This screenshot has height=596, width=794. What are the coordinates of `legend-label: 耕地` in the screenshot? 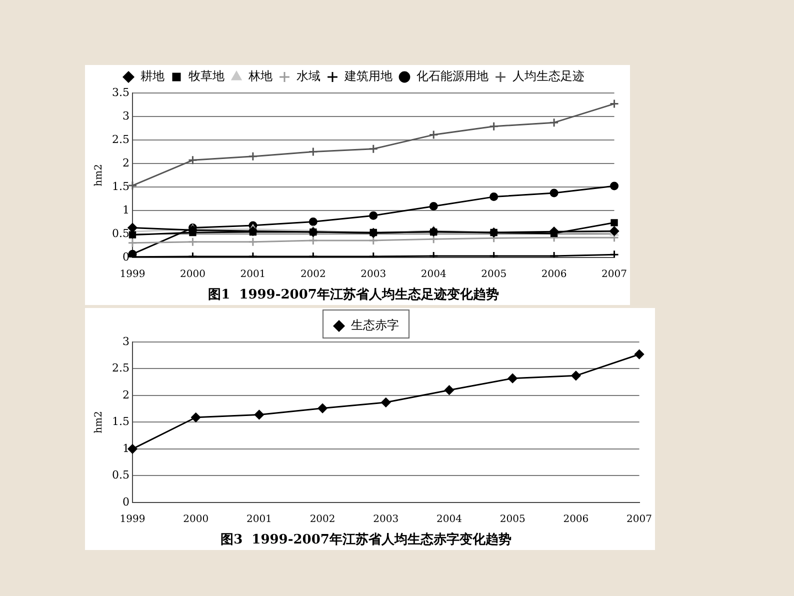 It's located at (152, 76).